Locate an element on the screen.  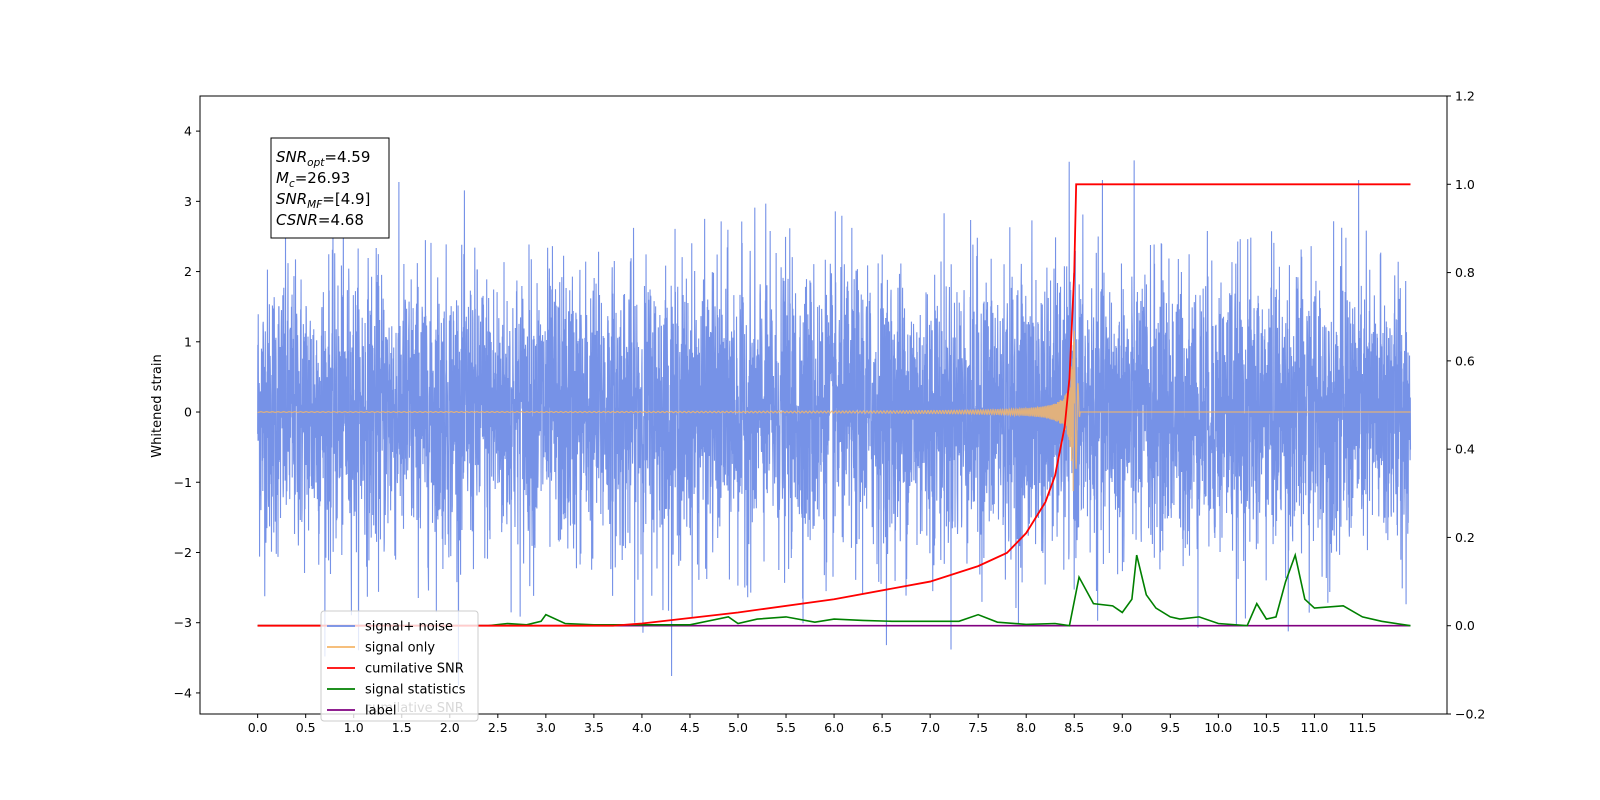
legend-label: cumilative SNR is located at coordinates (414, 669).